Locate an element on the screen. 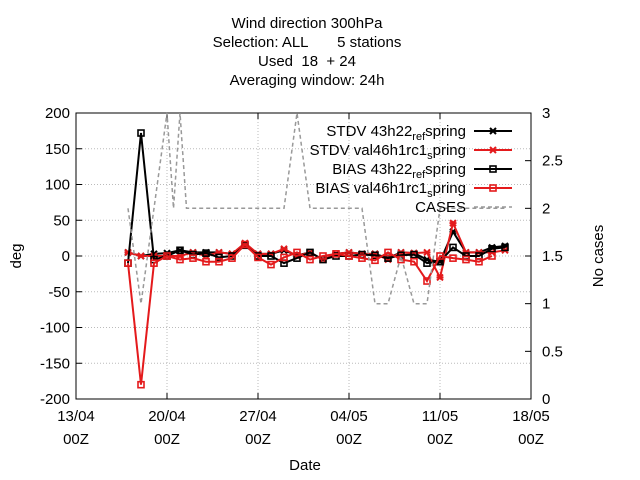  title-line-4: Averaging window: 24h is located at coordinates (307, 80).